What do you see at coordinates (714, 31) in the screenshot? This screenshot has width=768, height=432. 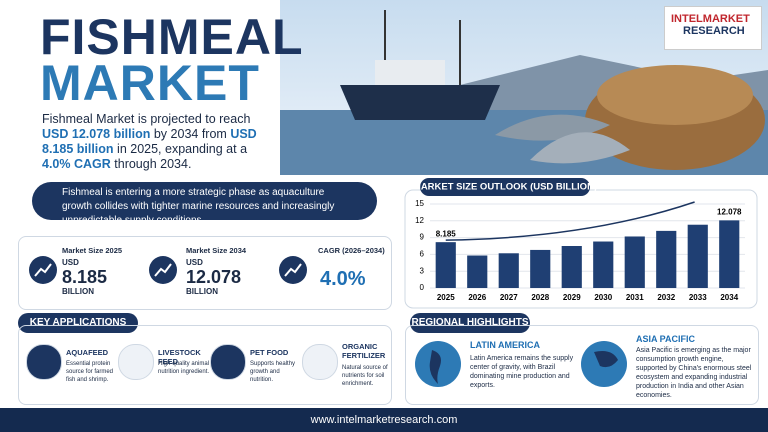 I see `logo-line: RESEARCH` at bounding box center [714, 31].